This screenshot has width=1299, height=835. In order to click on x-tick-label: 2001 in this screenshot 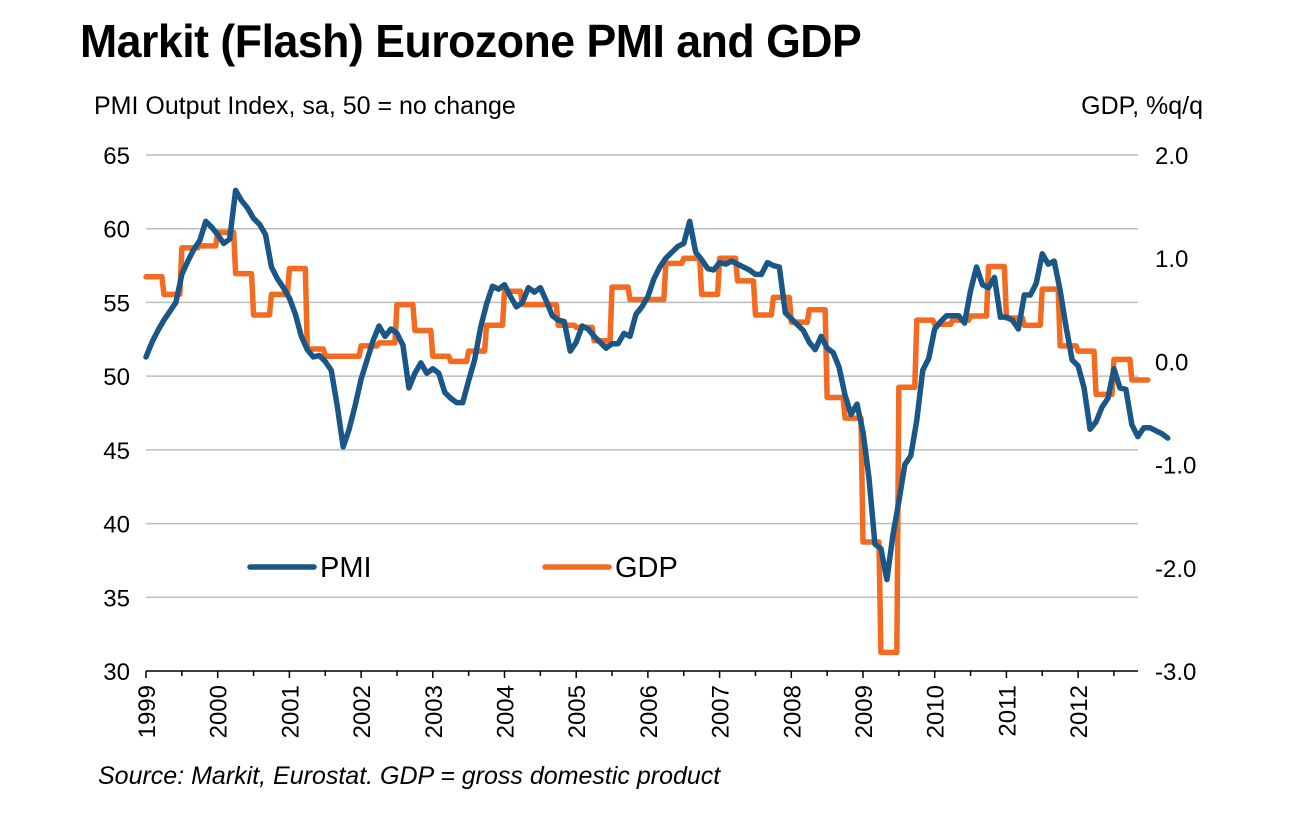, I will do `click(290, 711)`.